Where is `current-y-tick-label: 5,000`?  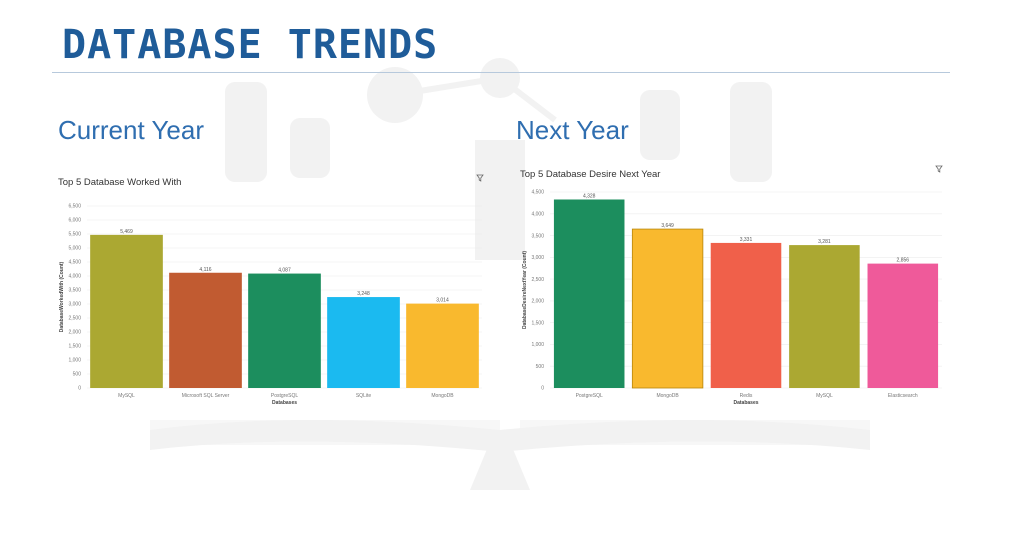
current-y-tick-label: 5,000 is located at coordinates (74, 249).